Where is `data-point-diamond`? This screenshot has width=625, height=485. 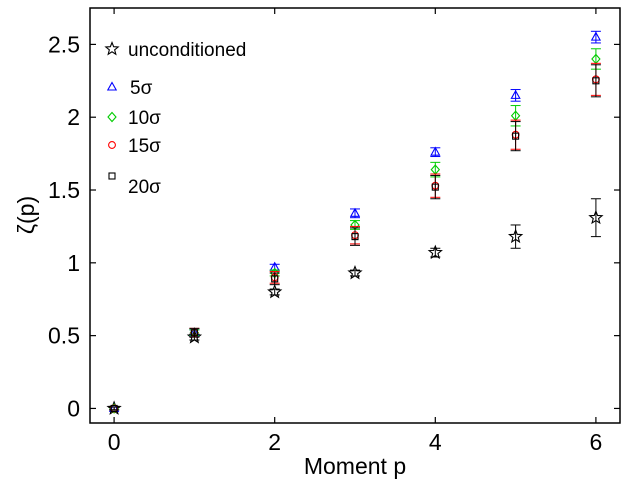
data-point-diamond is located at coordinates (112, 117).